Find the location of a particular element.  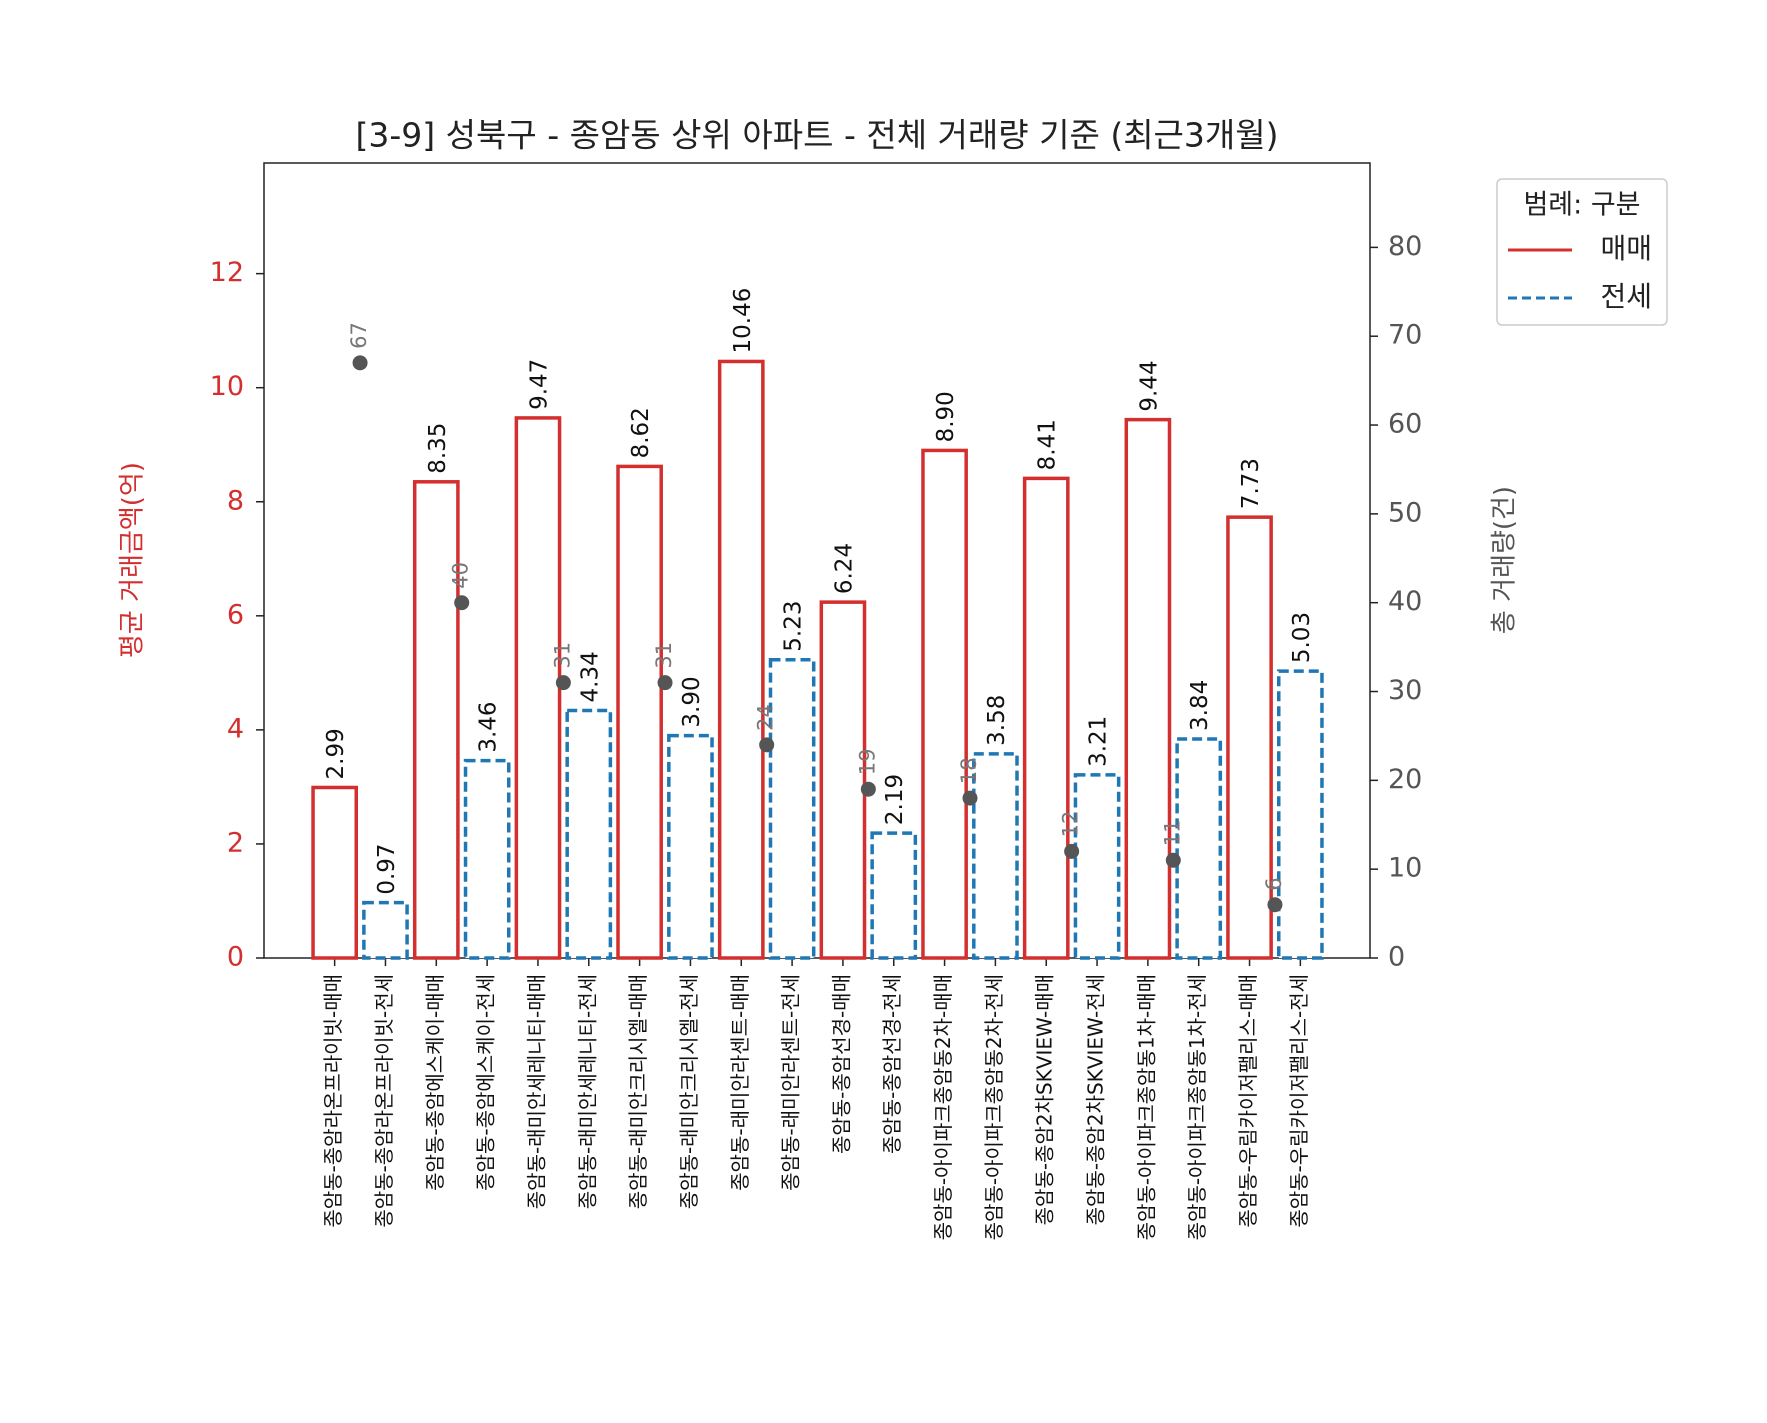

y2-tick-label: 60 is located at coordinates (1405, 424).